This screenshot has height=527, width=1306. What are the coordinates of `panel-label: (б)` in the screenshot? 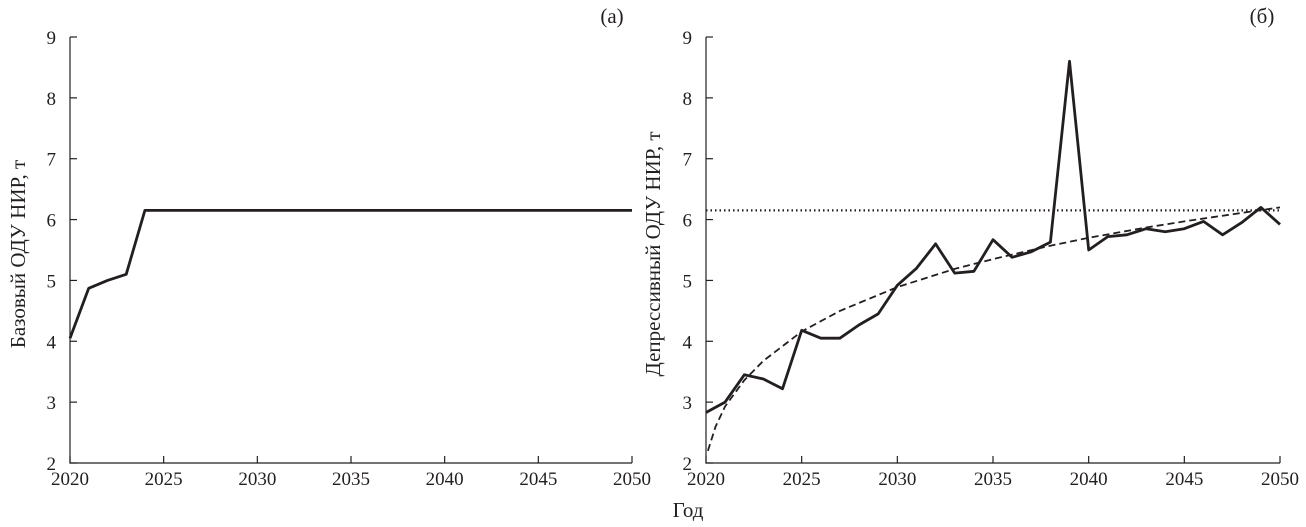 It's located at (1262, 16).